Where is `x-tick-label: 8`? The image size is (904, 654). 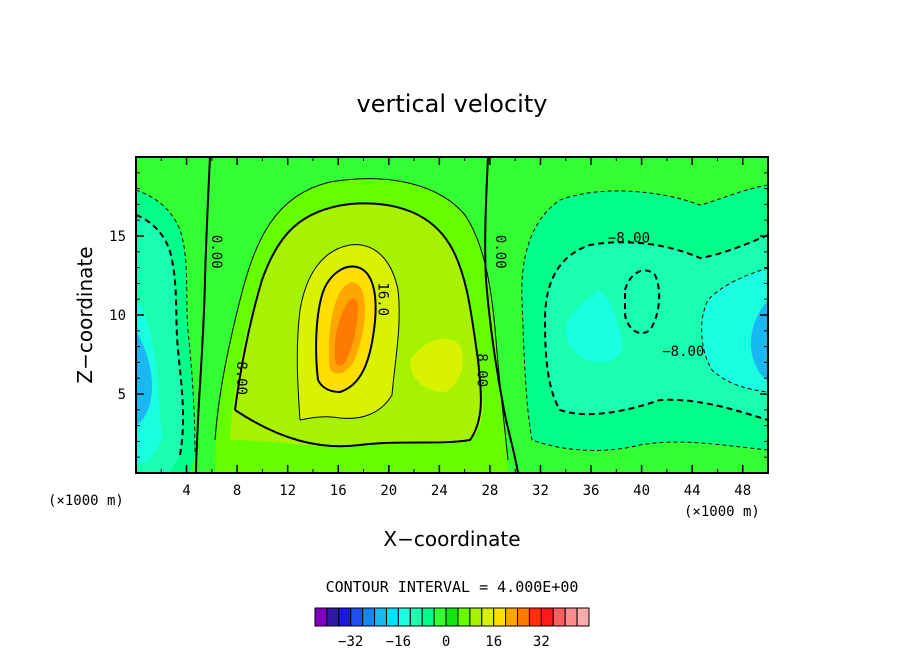
x-tick-label: 8 is located at coordinates (237, 491).